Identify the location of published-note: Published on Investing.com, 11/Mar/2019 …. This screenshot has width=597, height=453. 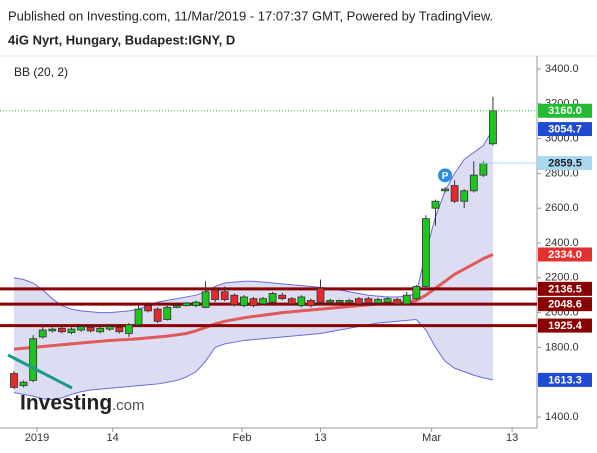
(250, 15).